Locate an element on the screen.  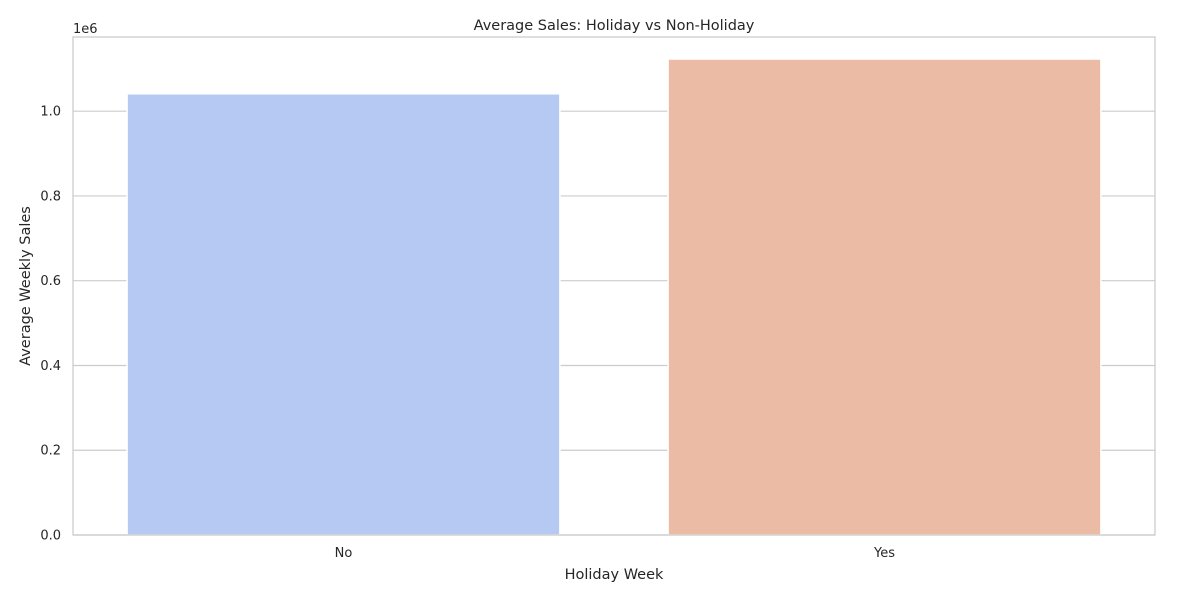
y-tick-label: 0.4 is located at coordinates (50, 366).